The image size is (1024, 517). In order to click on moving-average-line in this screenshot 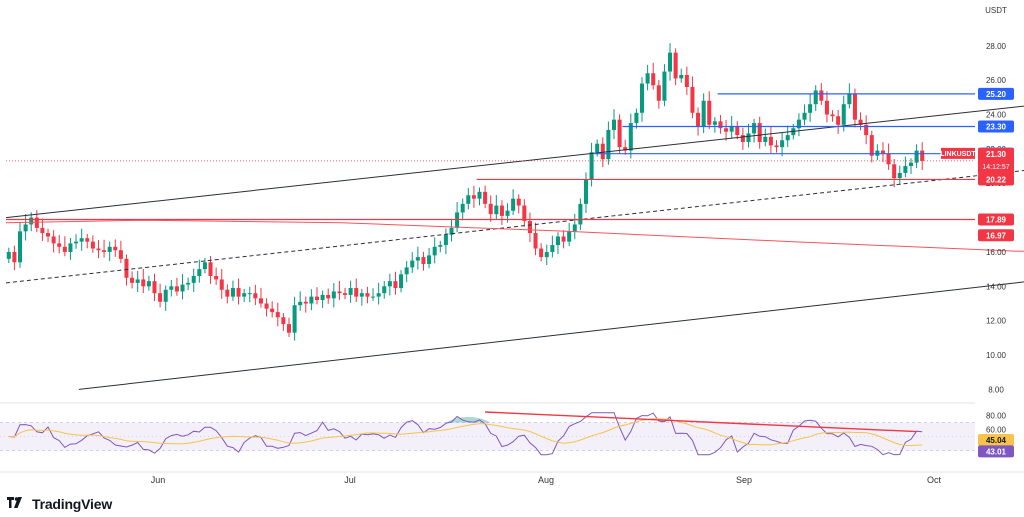, I will do `click(514, 235)`.